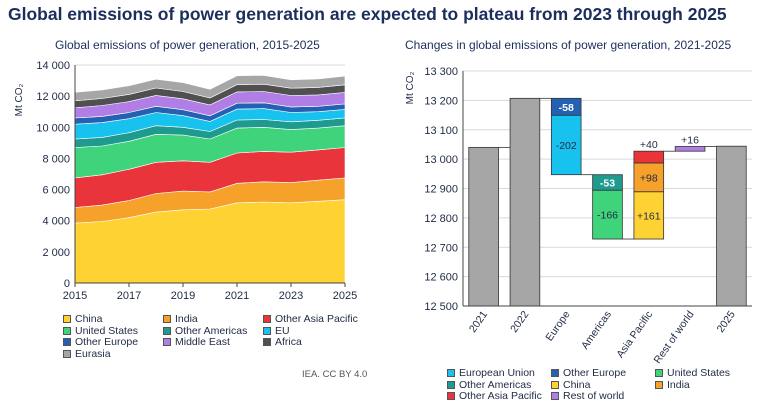 The height and width of the screenshot is (412, 768). What do you see at coordinates (345, 296) in the screenshot?
I see `left-x-tick-label: 2025` at bounding box center [345, 296].